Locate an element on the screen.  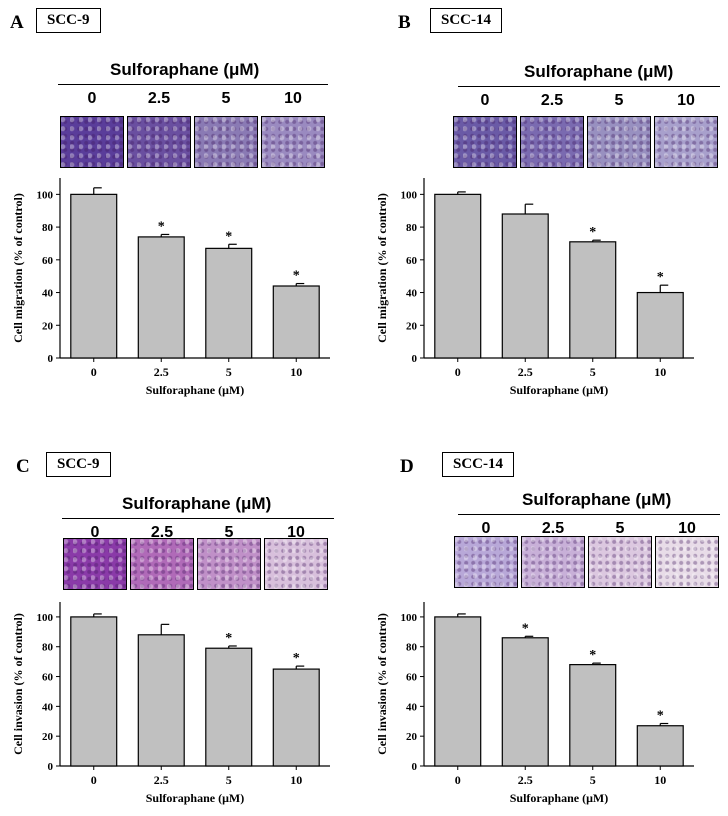
conc-label: 2.5 is located at coordinates (552, 100).